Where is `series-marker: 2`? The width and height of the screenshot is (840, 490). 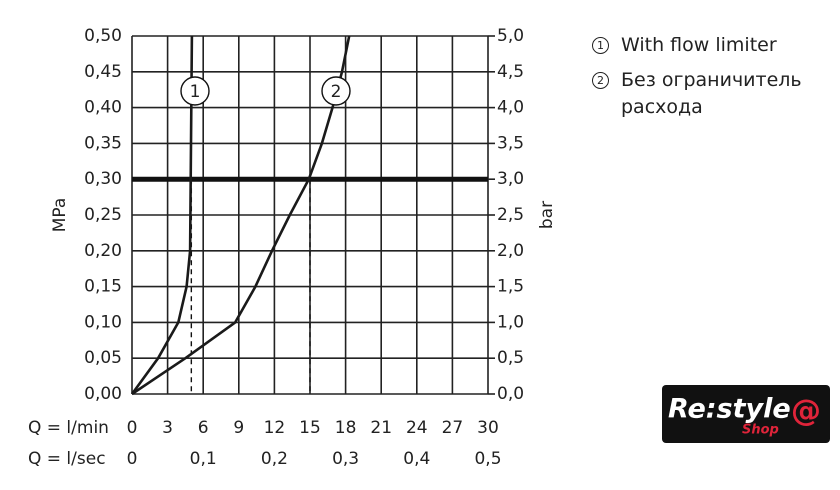
series-marker: 2 is located at coordinates (336, 92).